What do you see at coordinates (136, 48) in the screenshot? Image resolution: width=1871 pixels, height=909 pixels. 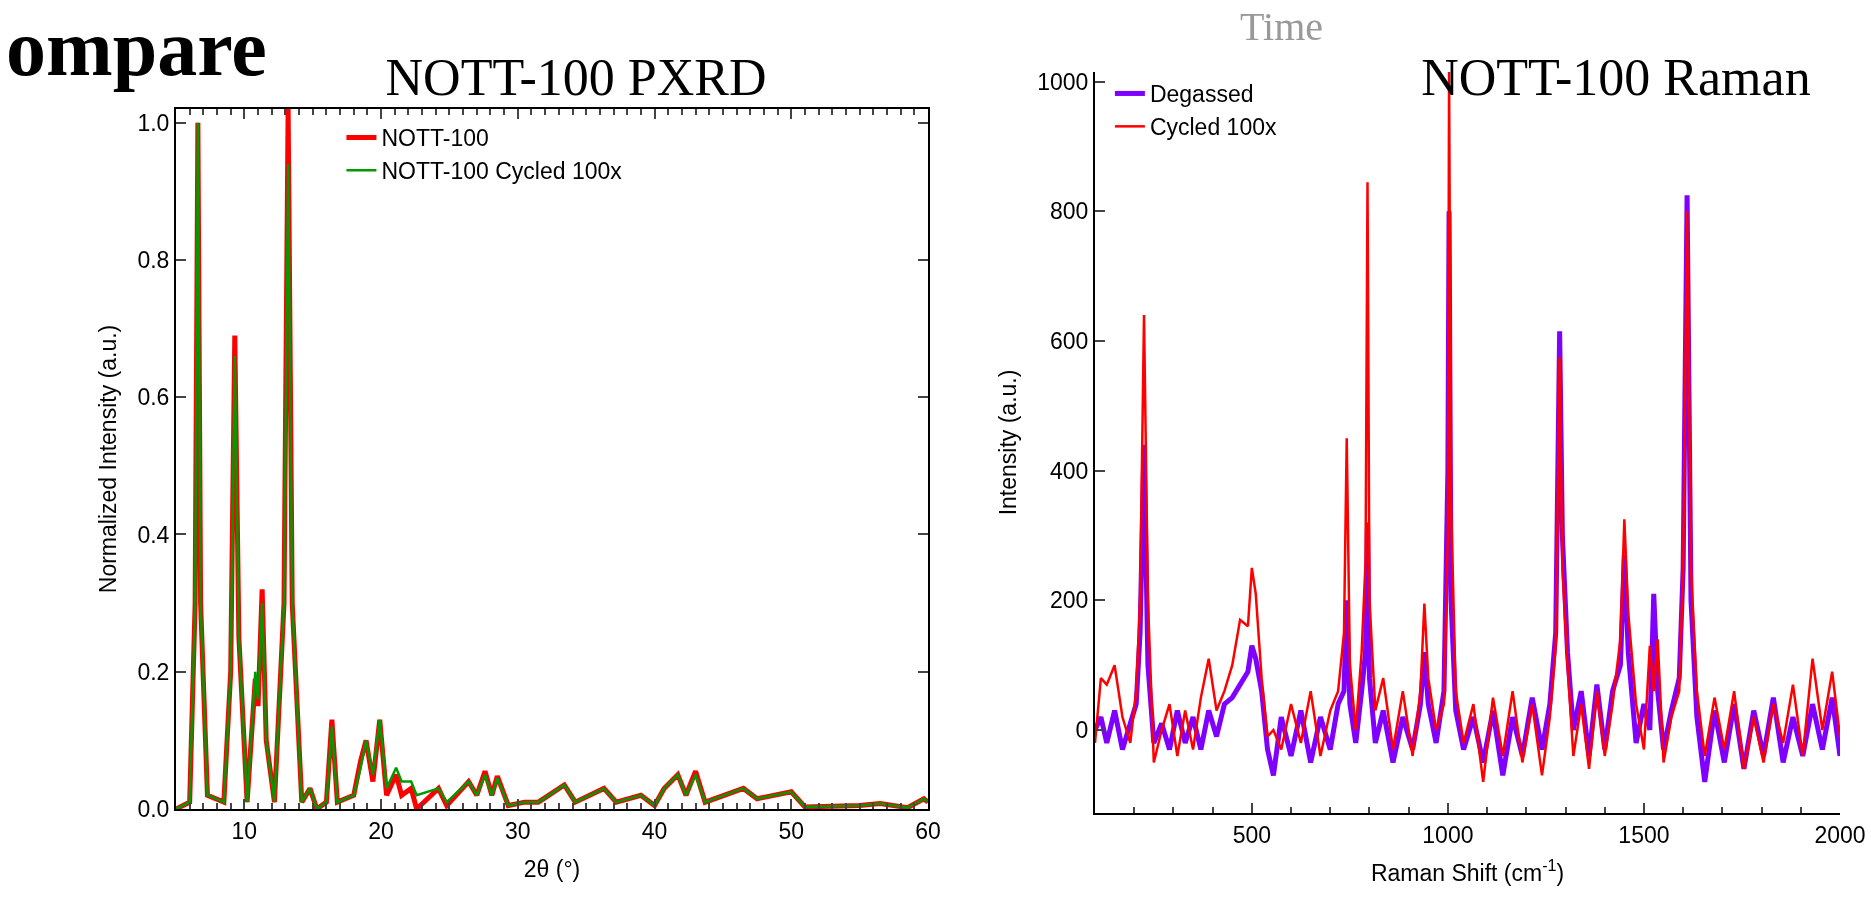 I see `text: ompare` at bounding box center [136, 48].